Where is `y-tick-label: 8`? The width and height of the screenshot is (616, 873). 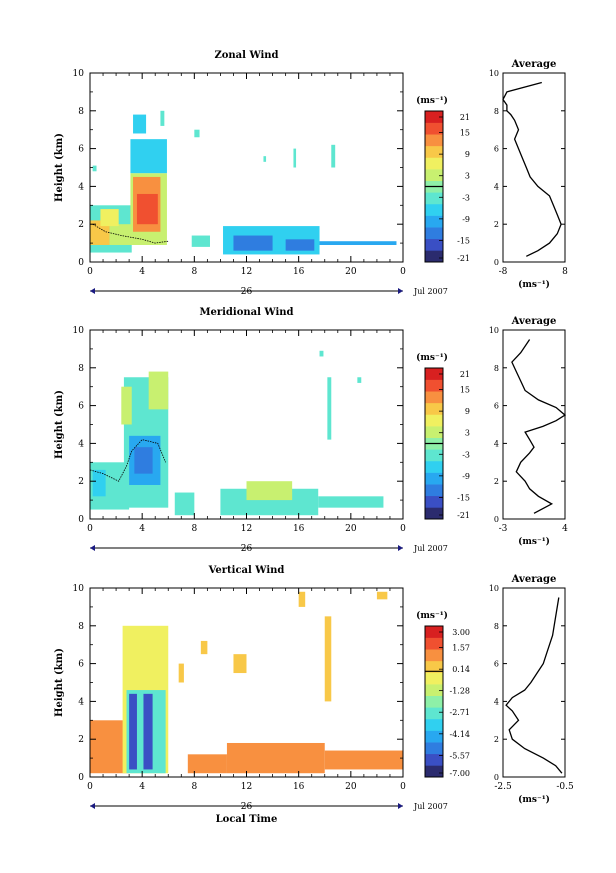 y-tick-label: 8 is located at coordinates (81, 112).